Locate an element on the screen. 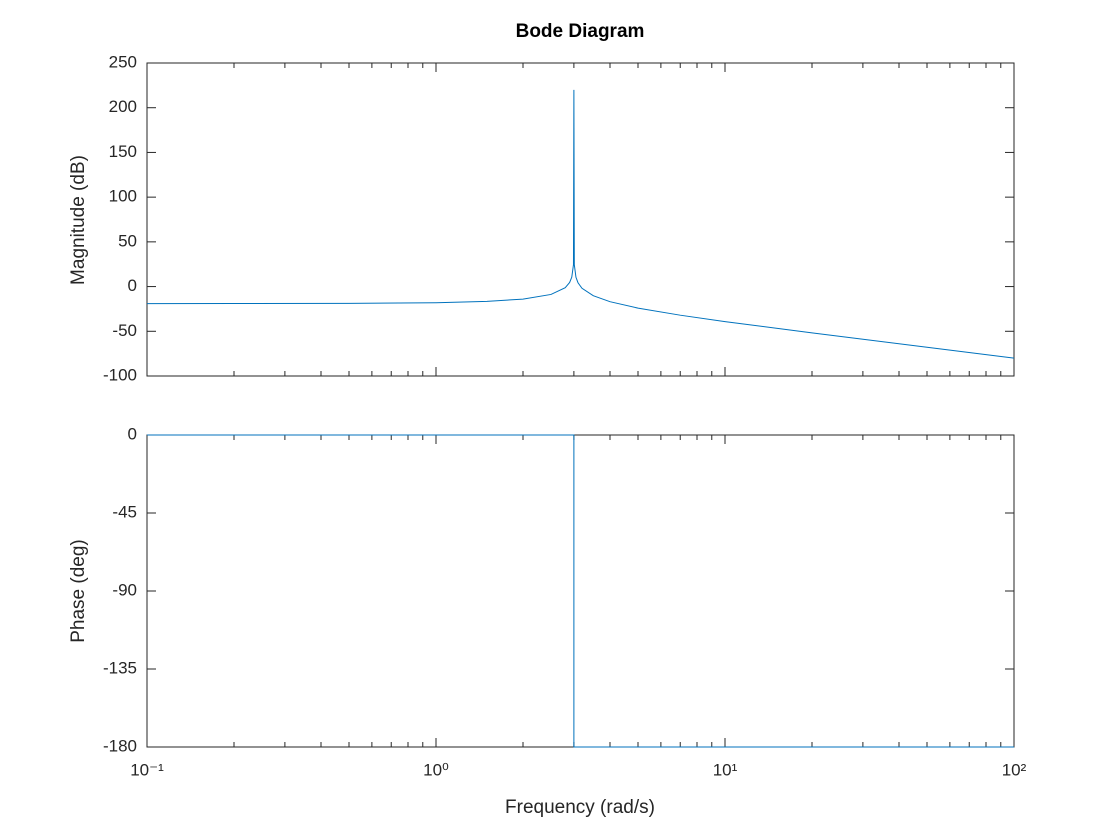 Image resolution: width=1120 pixels, height=840 pixels. x-tick-label: 10¹ is located at coordinates (725, 769).